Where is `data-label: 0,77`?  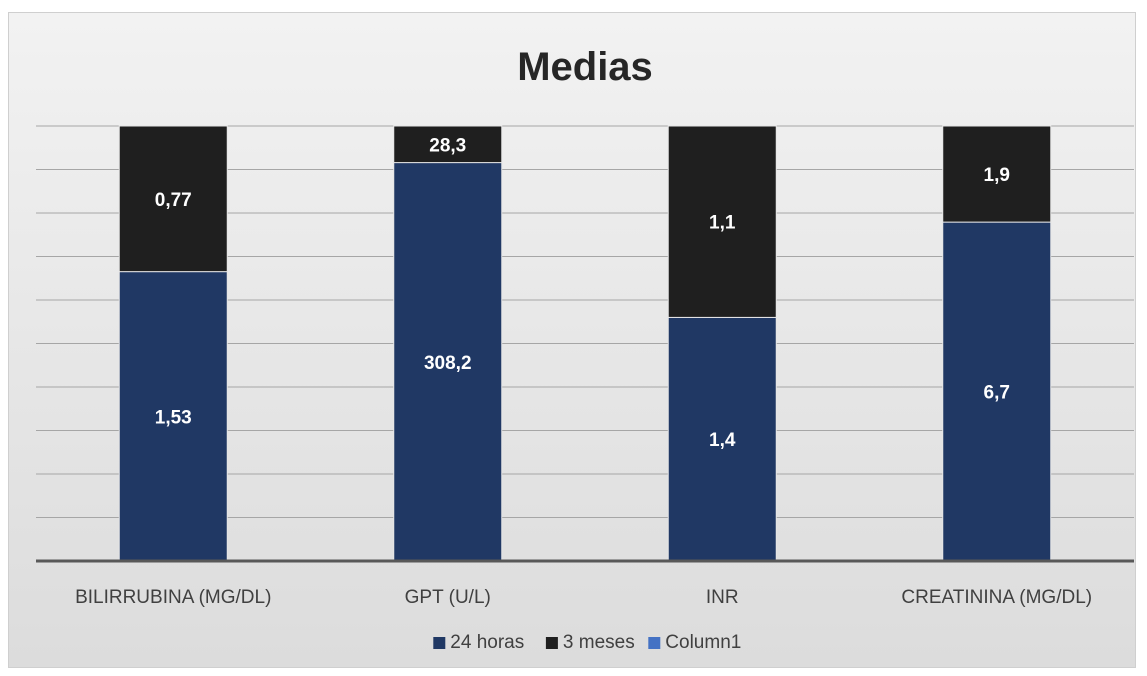 data-label: 0,77 is located at coordinates (173, 200).